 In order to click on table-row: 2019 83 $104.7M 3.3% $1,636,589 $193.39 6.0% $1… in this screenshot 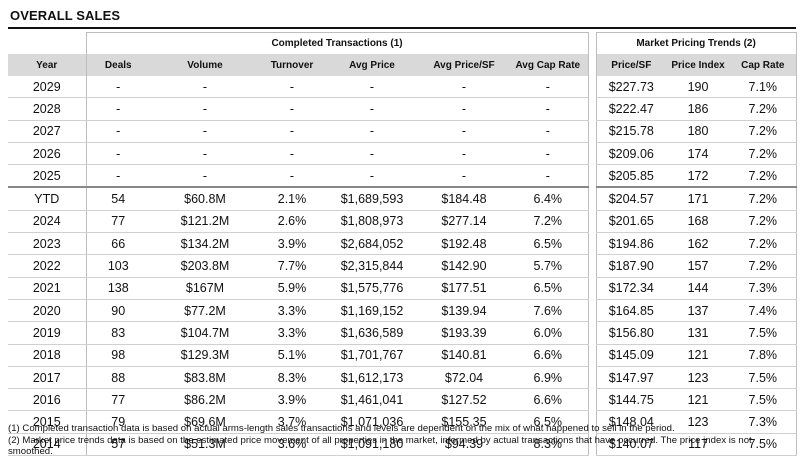, I will do `click(402, 333)`.